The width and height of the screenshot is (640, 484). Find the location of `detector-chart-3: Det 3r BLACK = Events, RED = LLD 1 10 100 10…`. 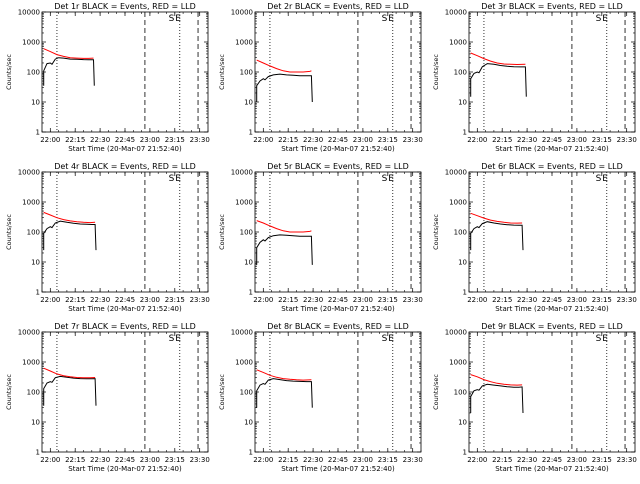

detector-chart-3: Det 3r BLACK = Events, RED = LLD 1 10 100 10… is located at coordinates (534, 77).